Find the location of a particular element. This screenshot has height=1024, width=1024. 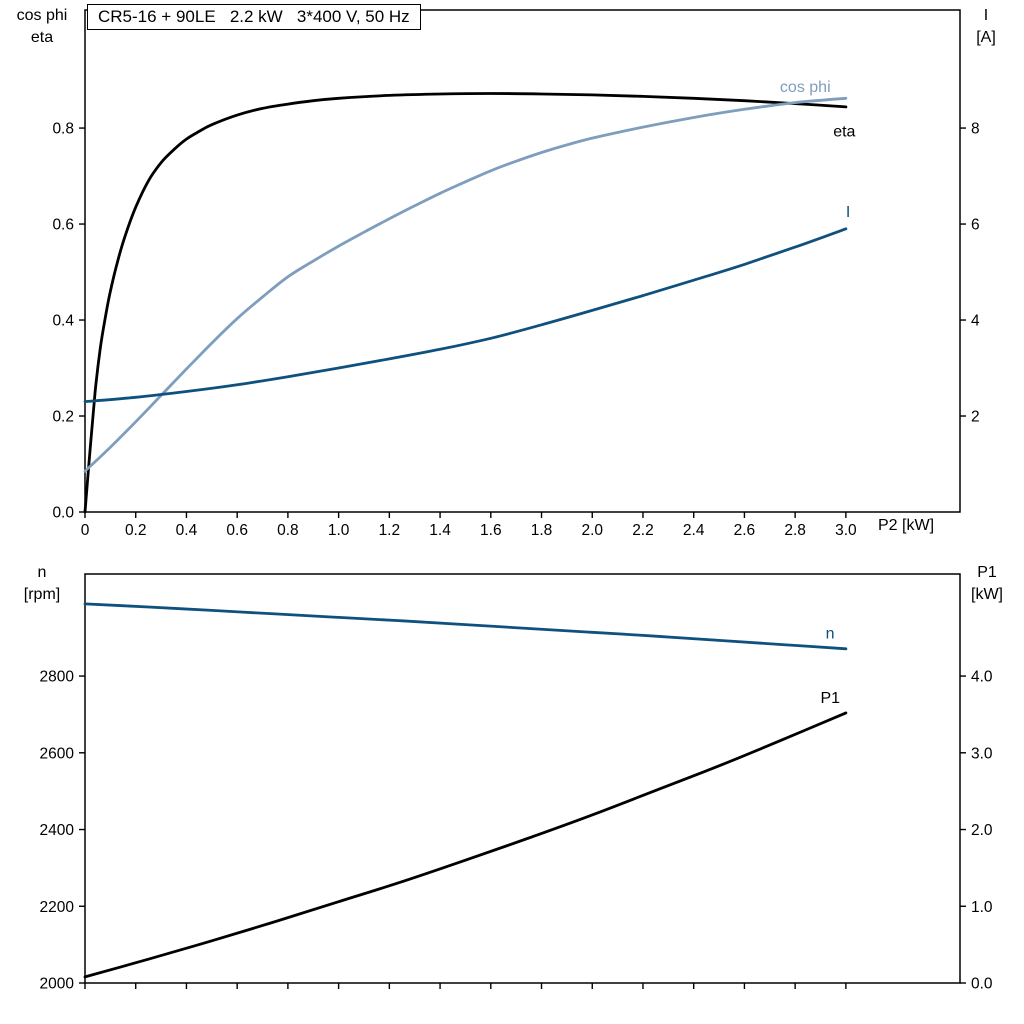

left-tick-label: 2000 is located at coordinates (57, 984).